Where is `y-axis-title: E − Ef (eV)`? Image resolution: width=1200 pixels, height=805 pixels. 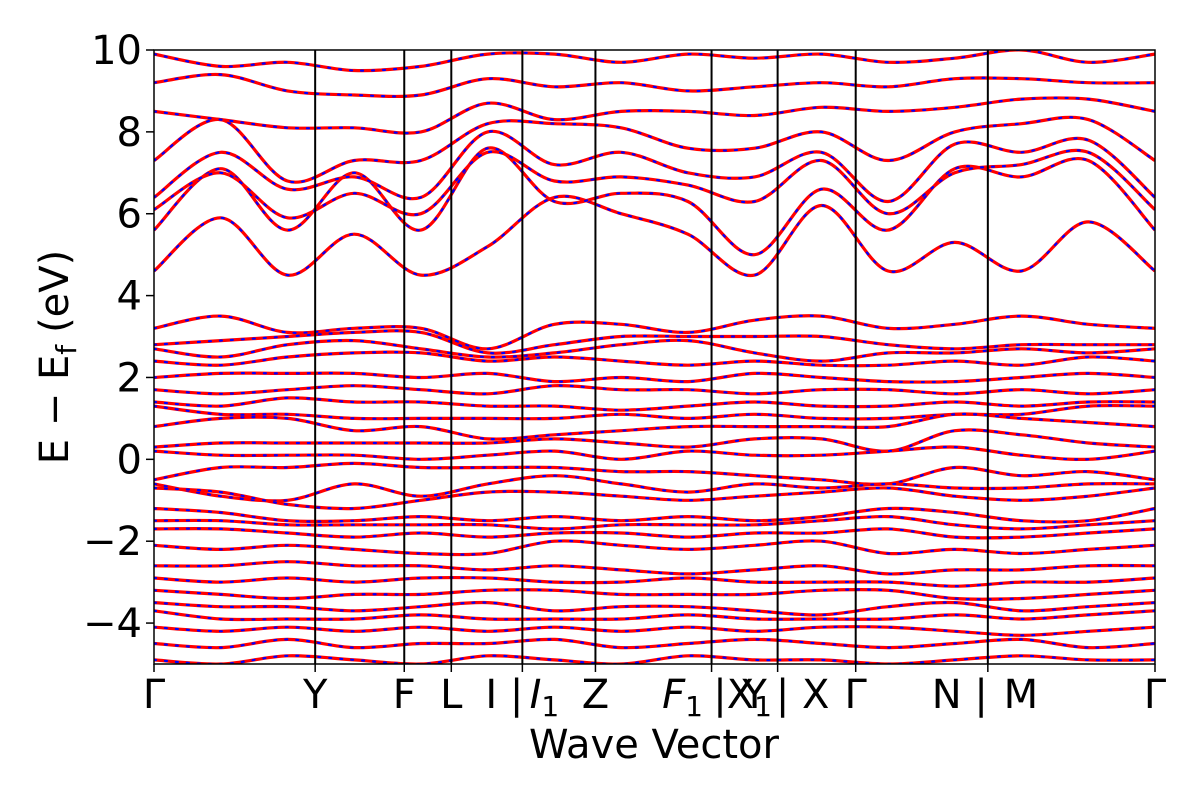
y-axis-title: E − Ef (eV) is located at coordinates (57, 357).